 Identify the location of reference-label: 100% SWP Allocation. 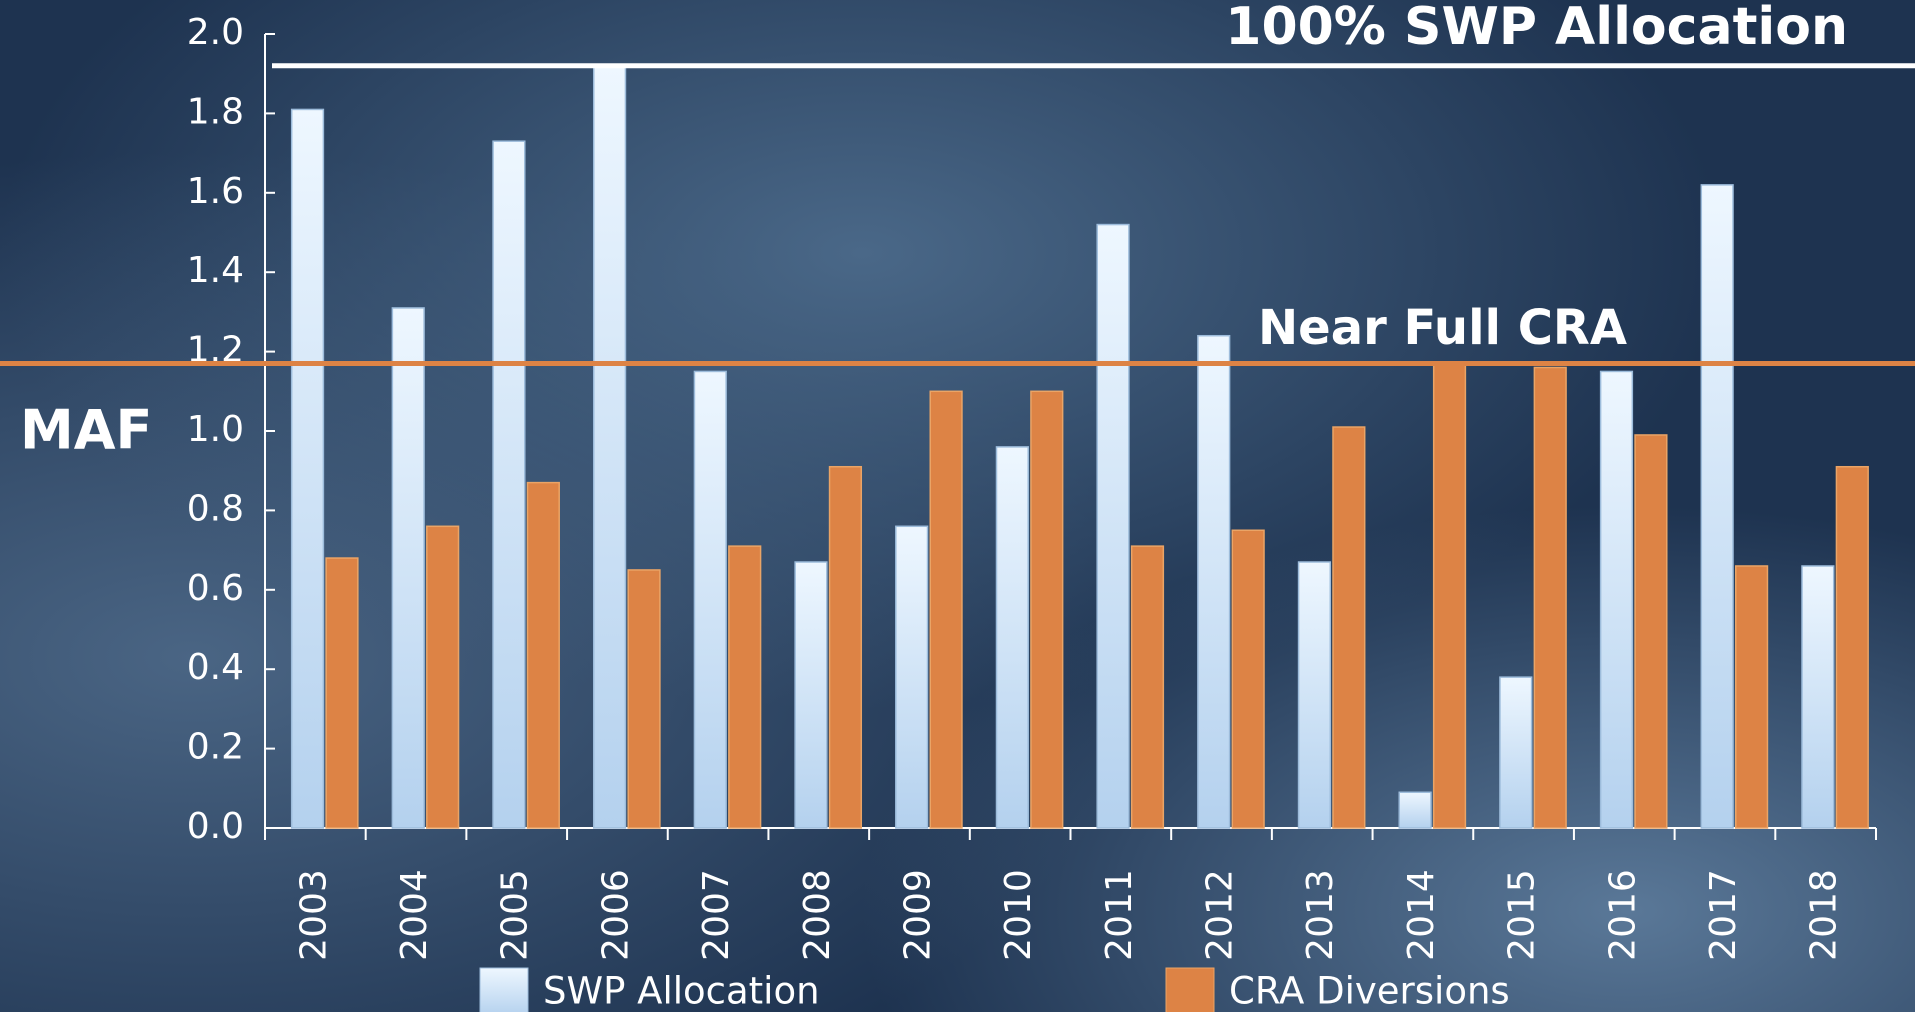
(1536, 28).